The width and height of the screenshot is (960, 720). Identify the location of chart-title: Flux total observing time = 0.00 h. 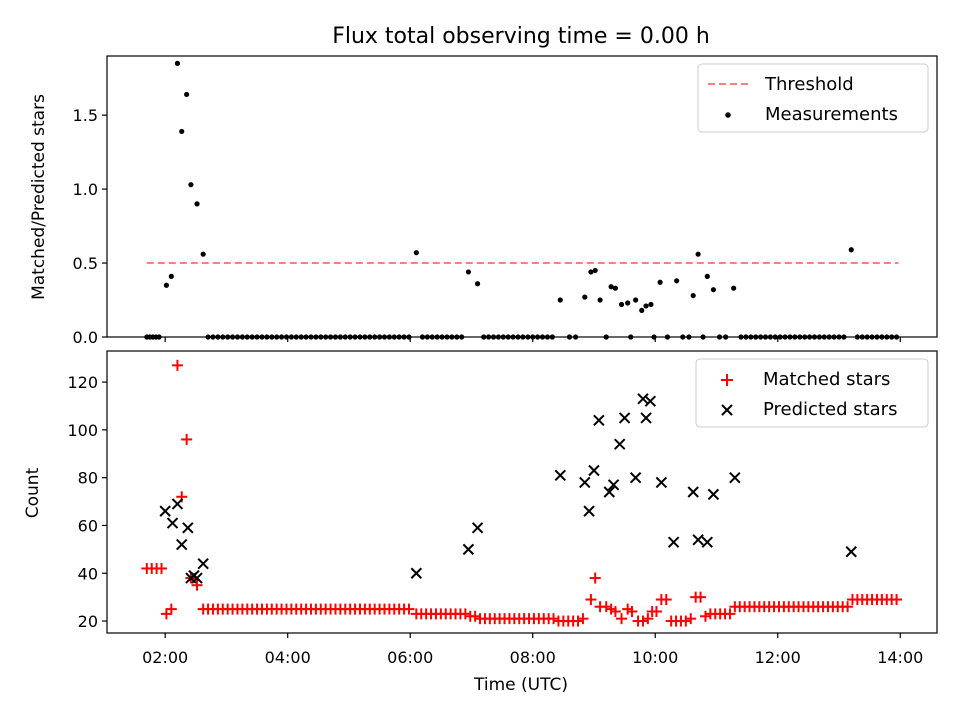
(521, 36).